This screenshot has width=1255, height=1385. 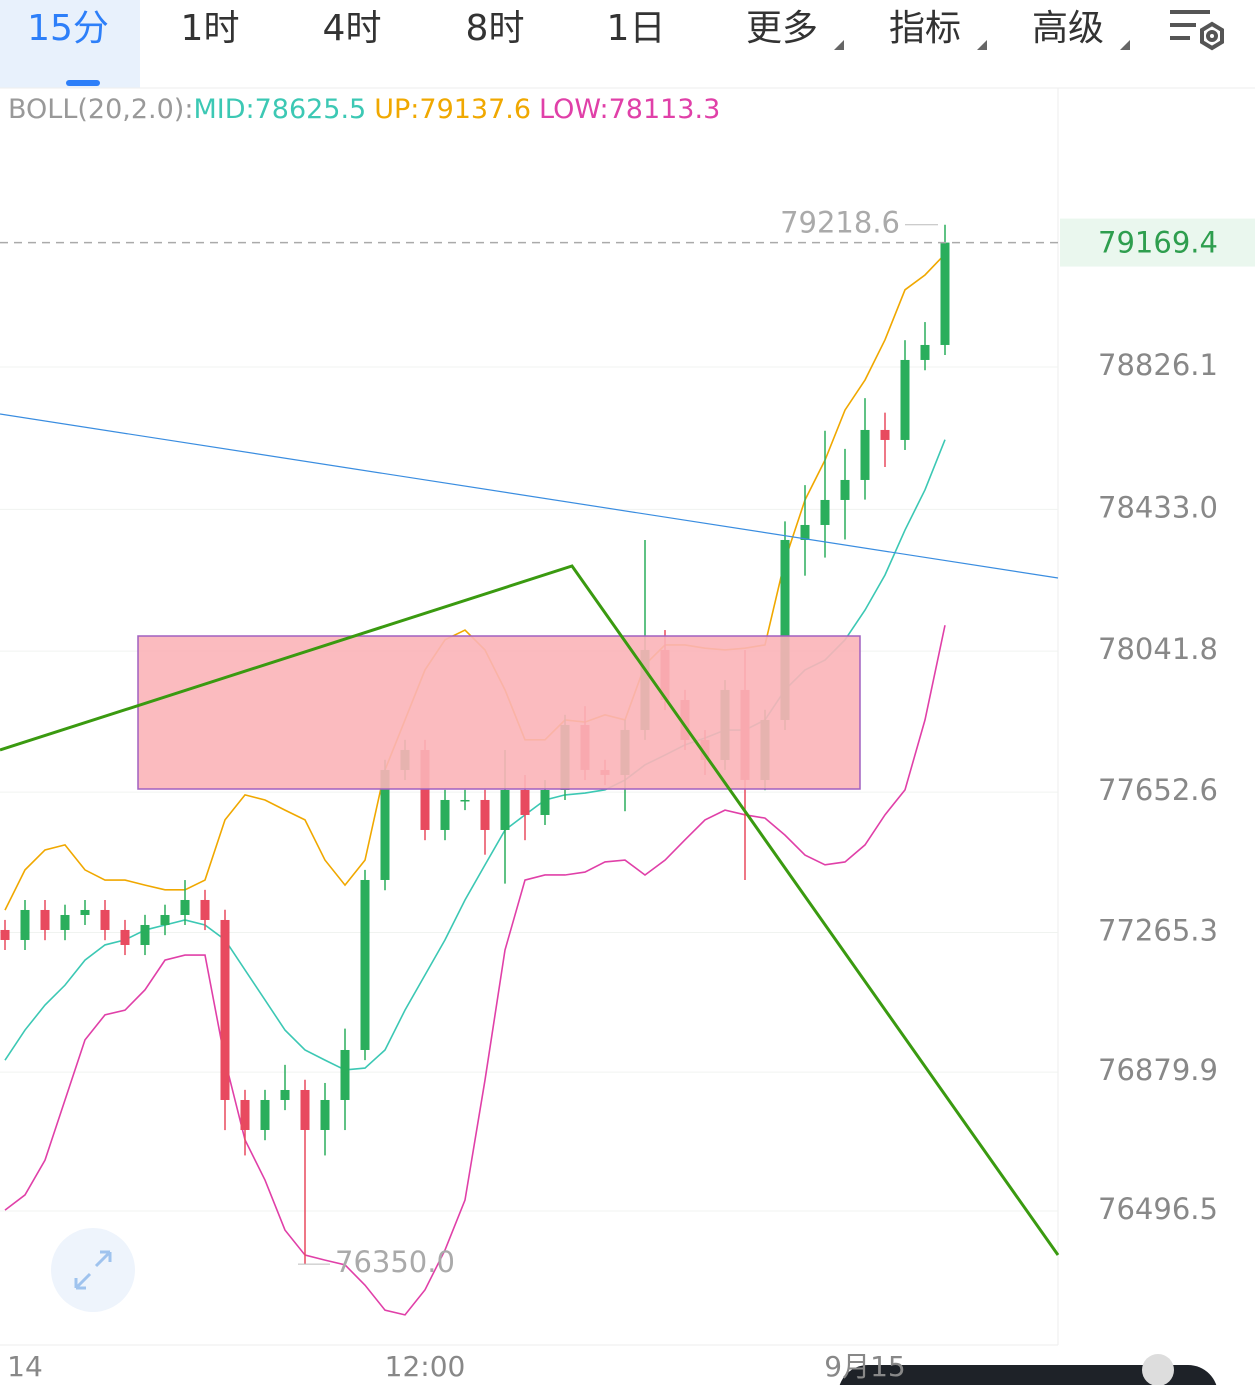 What do you see at coordinates (1158, 1209) in the screenshot?
I see `y-tick-label: 76496.5` at bounding box center [1158, 1209].